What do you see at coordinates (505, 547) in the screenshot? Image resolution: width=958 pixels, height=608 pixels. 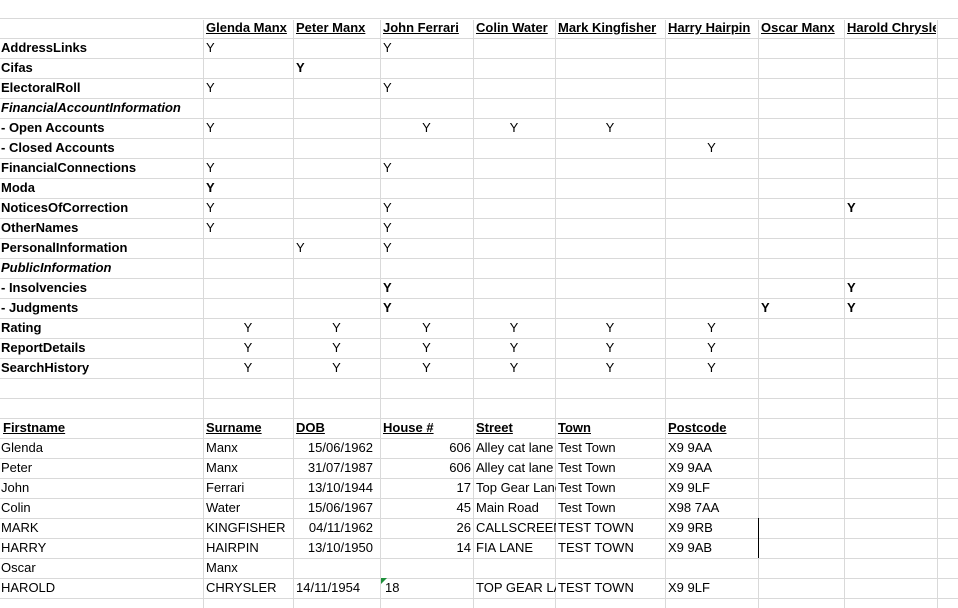 I see `address-cell: FIA LANE` at bounding box center [505, 547].